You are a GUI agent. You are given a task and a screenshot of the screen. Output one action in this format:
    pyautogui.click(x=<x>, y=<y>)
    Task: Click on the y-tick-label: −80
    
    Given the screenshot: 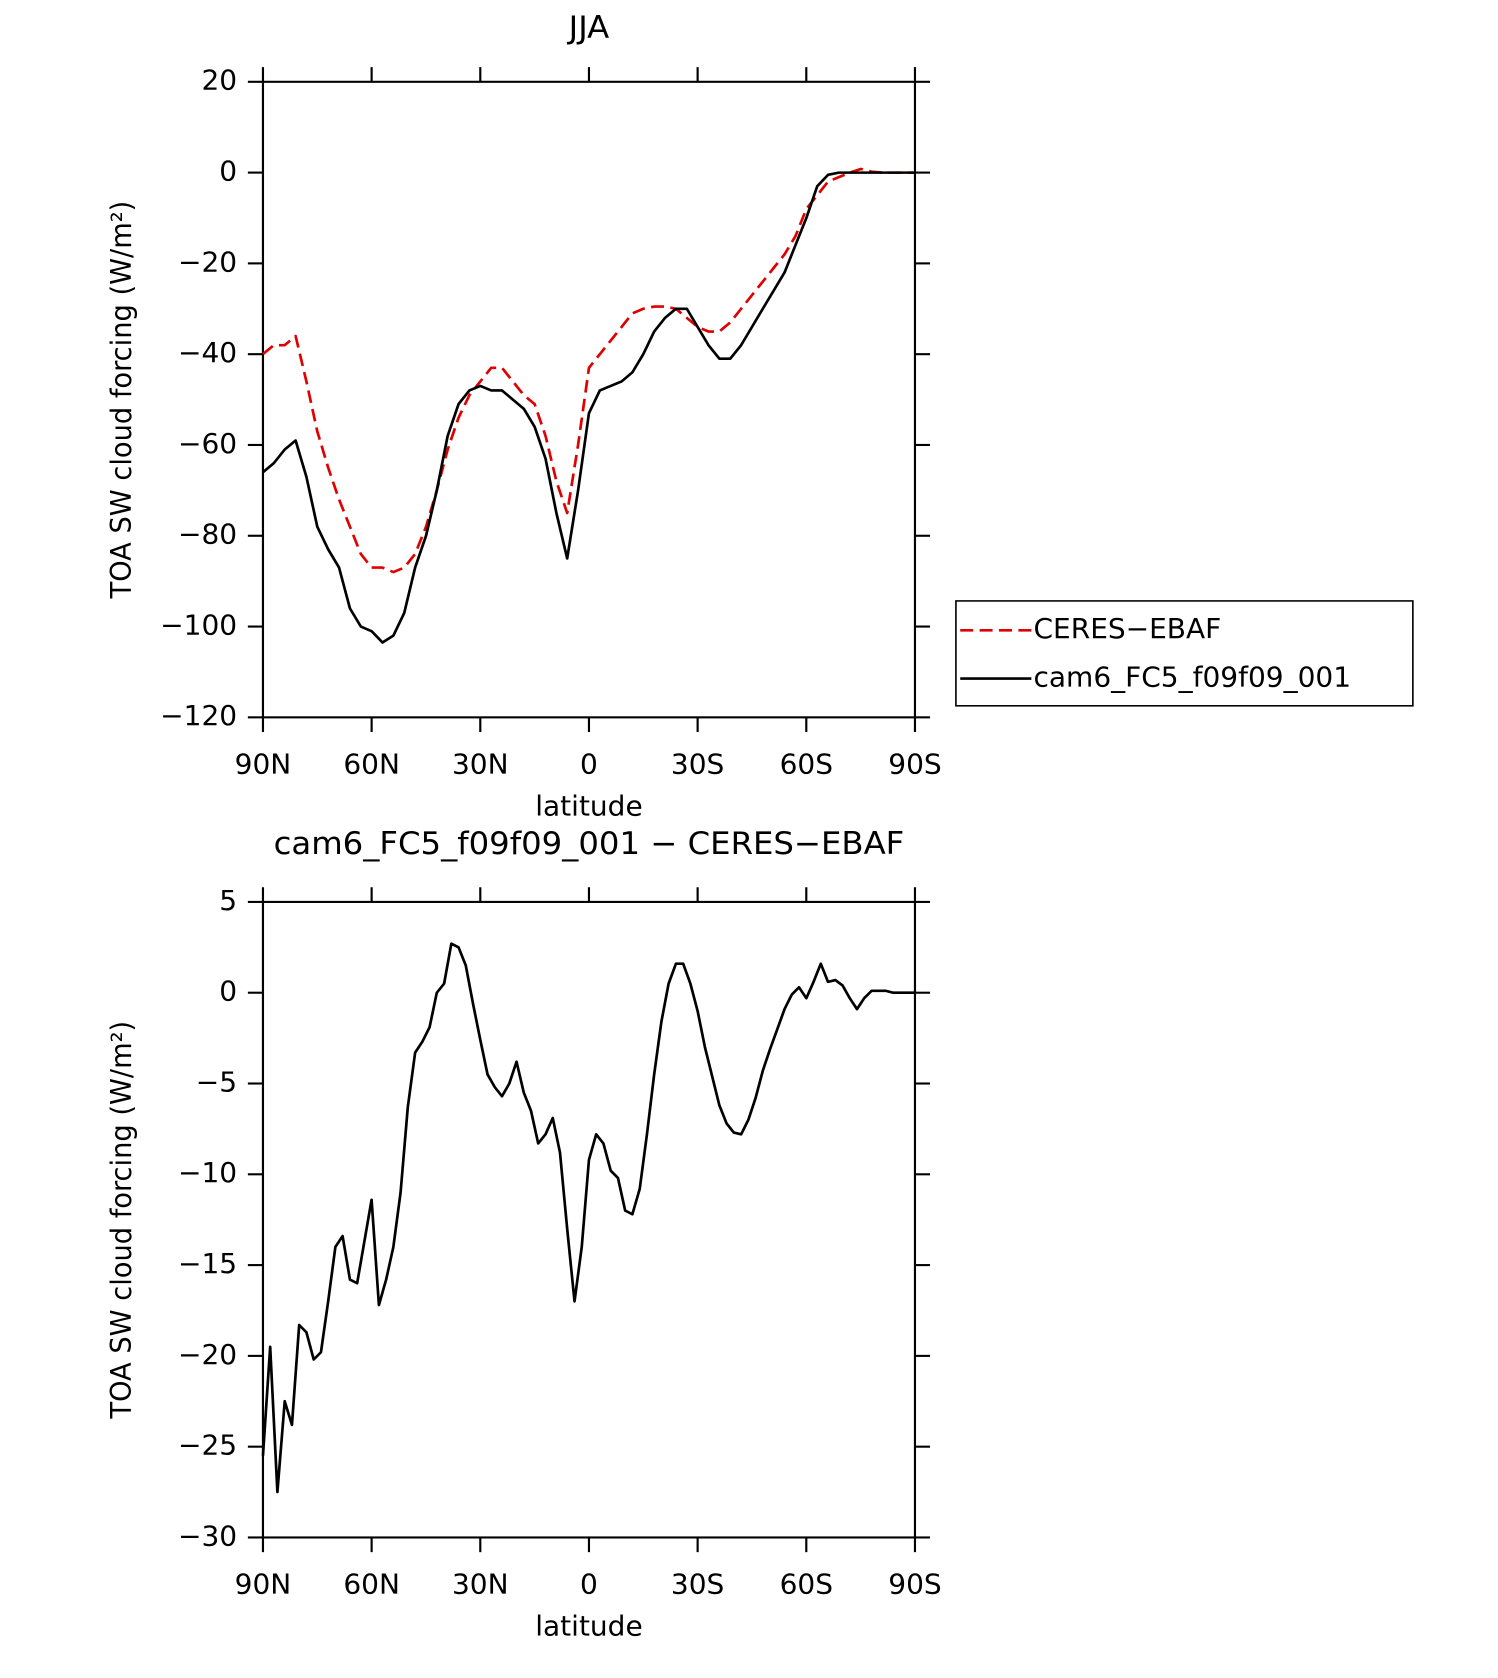 What is the action you would take?
    pyautogui.click(x=207, y=534)
    